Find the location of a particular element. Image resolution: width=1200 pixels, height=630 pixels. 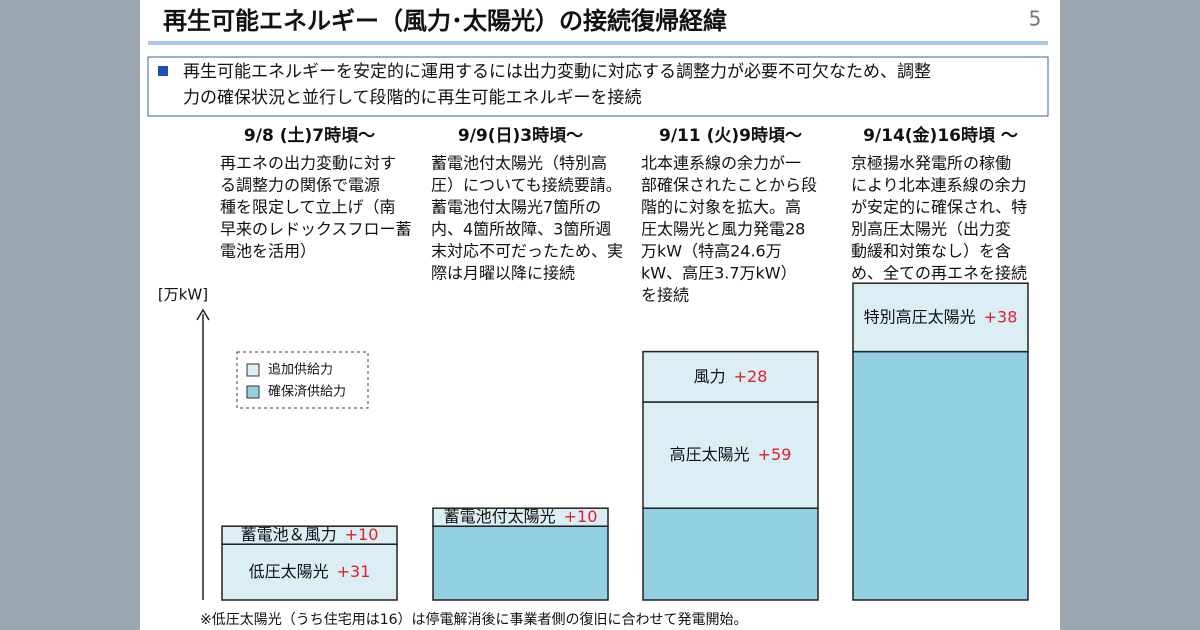

column-description: 末対応不可だったため、実 is located at coordinates (527, 251).